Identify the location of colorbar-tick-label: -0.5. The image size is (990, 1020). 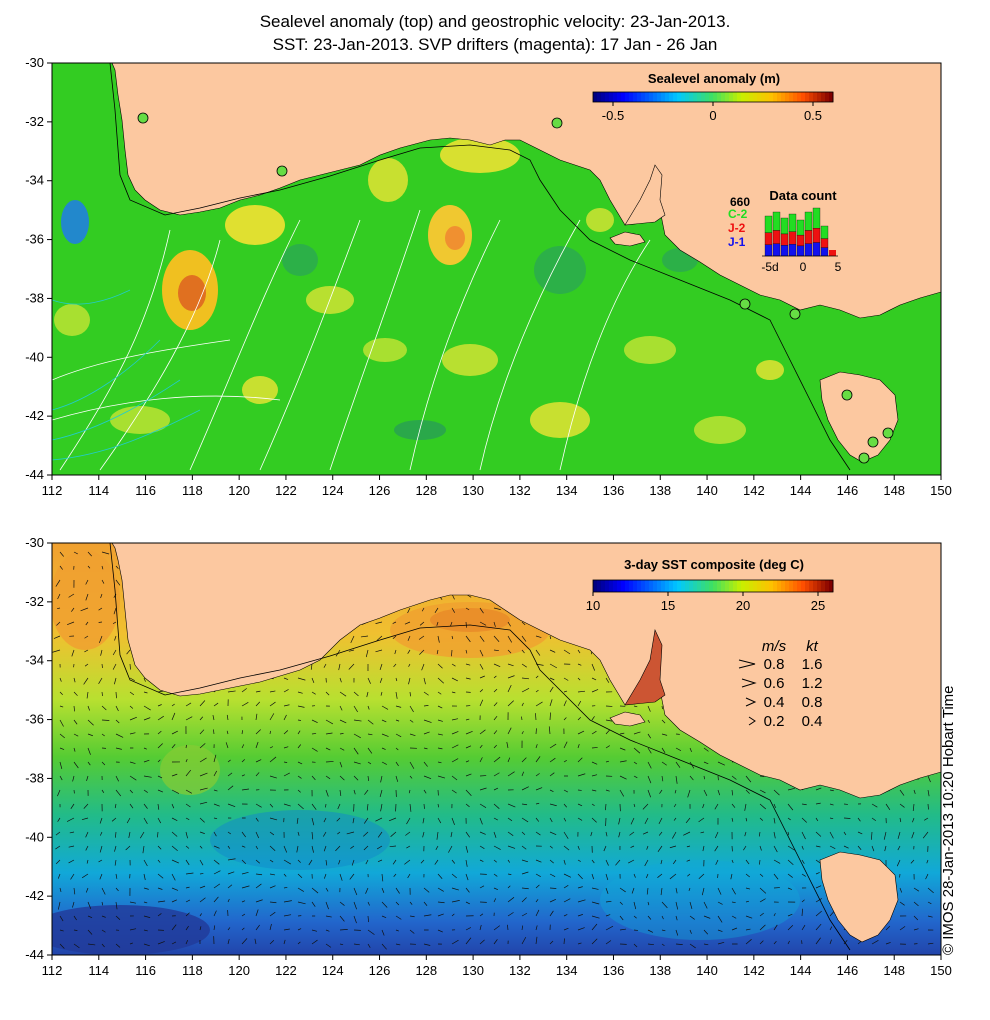
(613, 115).